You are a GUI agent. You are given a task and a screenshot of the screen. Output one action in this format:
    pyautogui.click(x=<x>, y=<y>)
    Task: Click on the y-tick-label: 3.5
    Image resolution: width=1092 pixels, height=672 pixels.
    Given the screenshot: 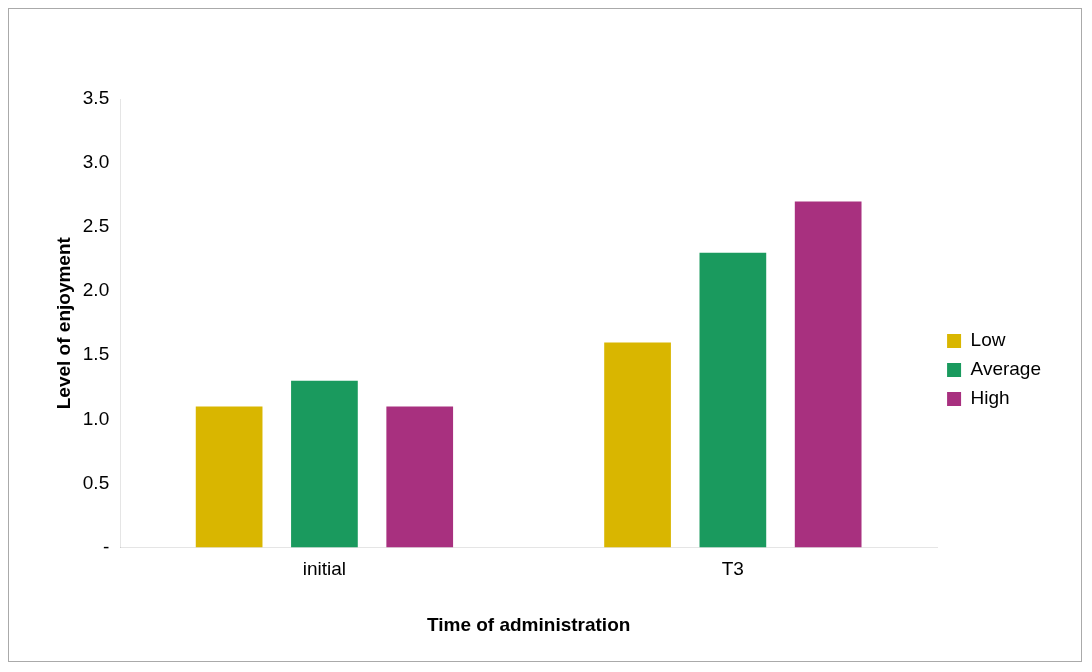 What is the action you would take?
    pyautogui.click(x=96, y=98)
    